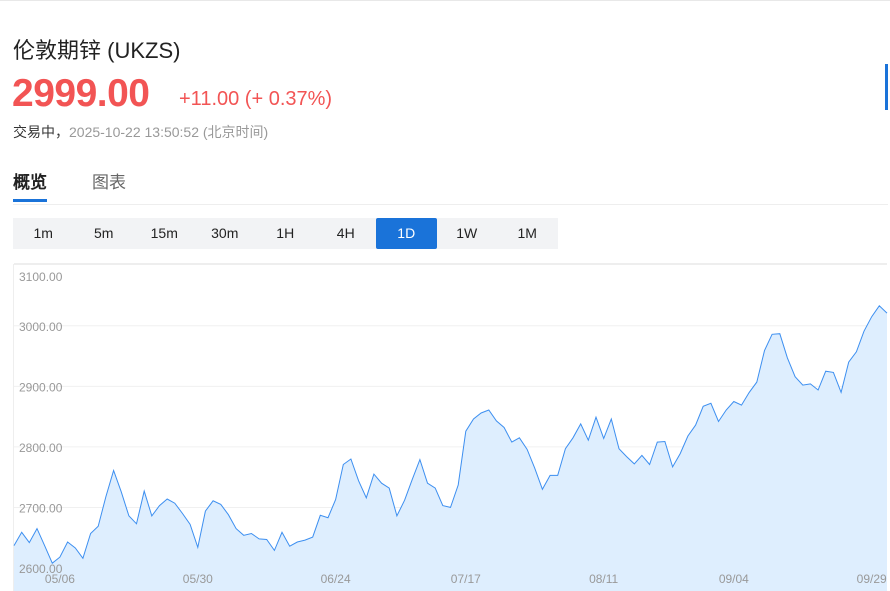 The width and height of the screenshot is (890, 591). I want to click on y-tick-label: 2900.00, so click(41, 387).